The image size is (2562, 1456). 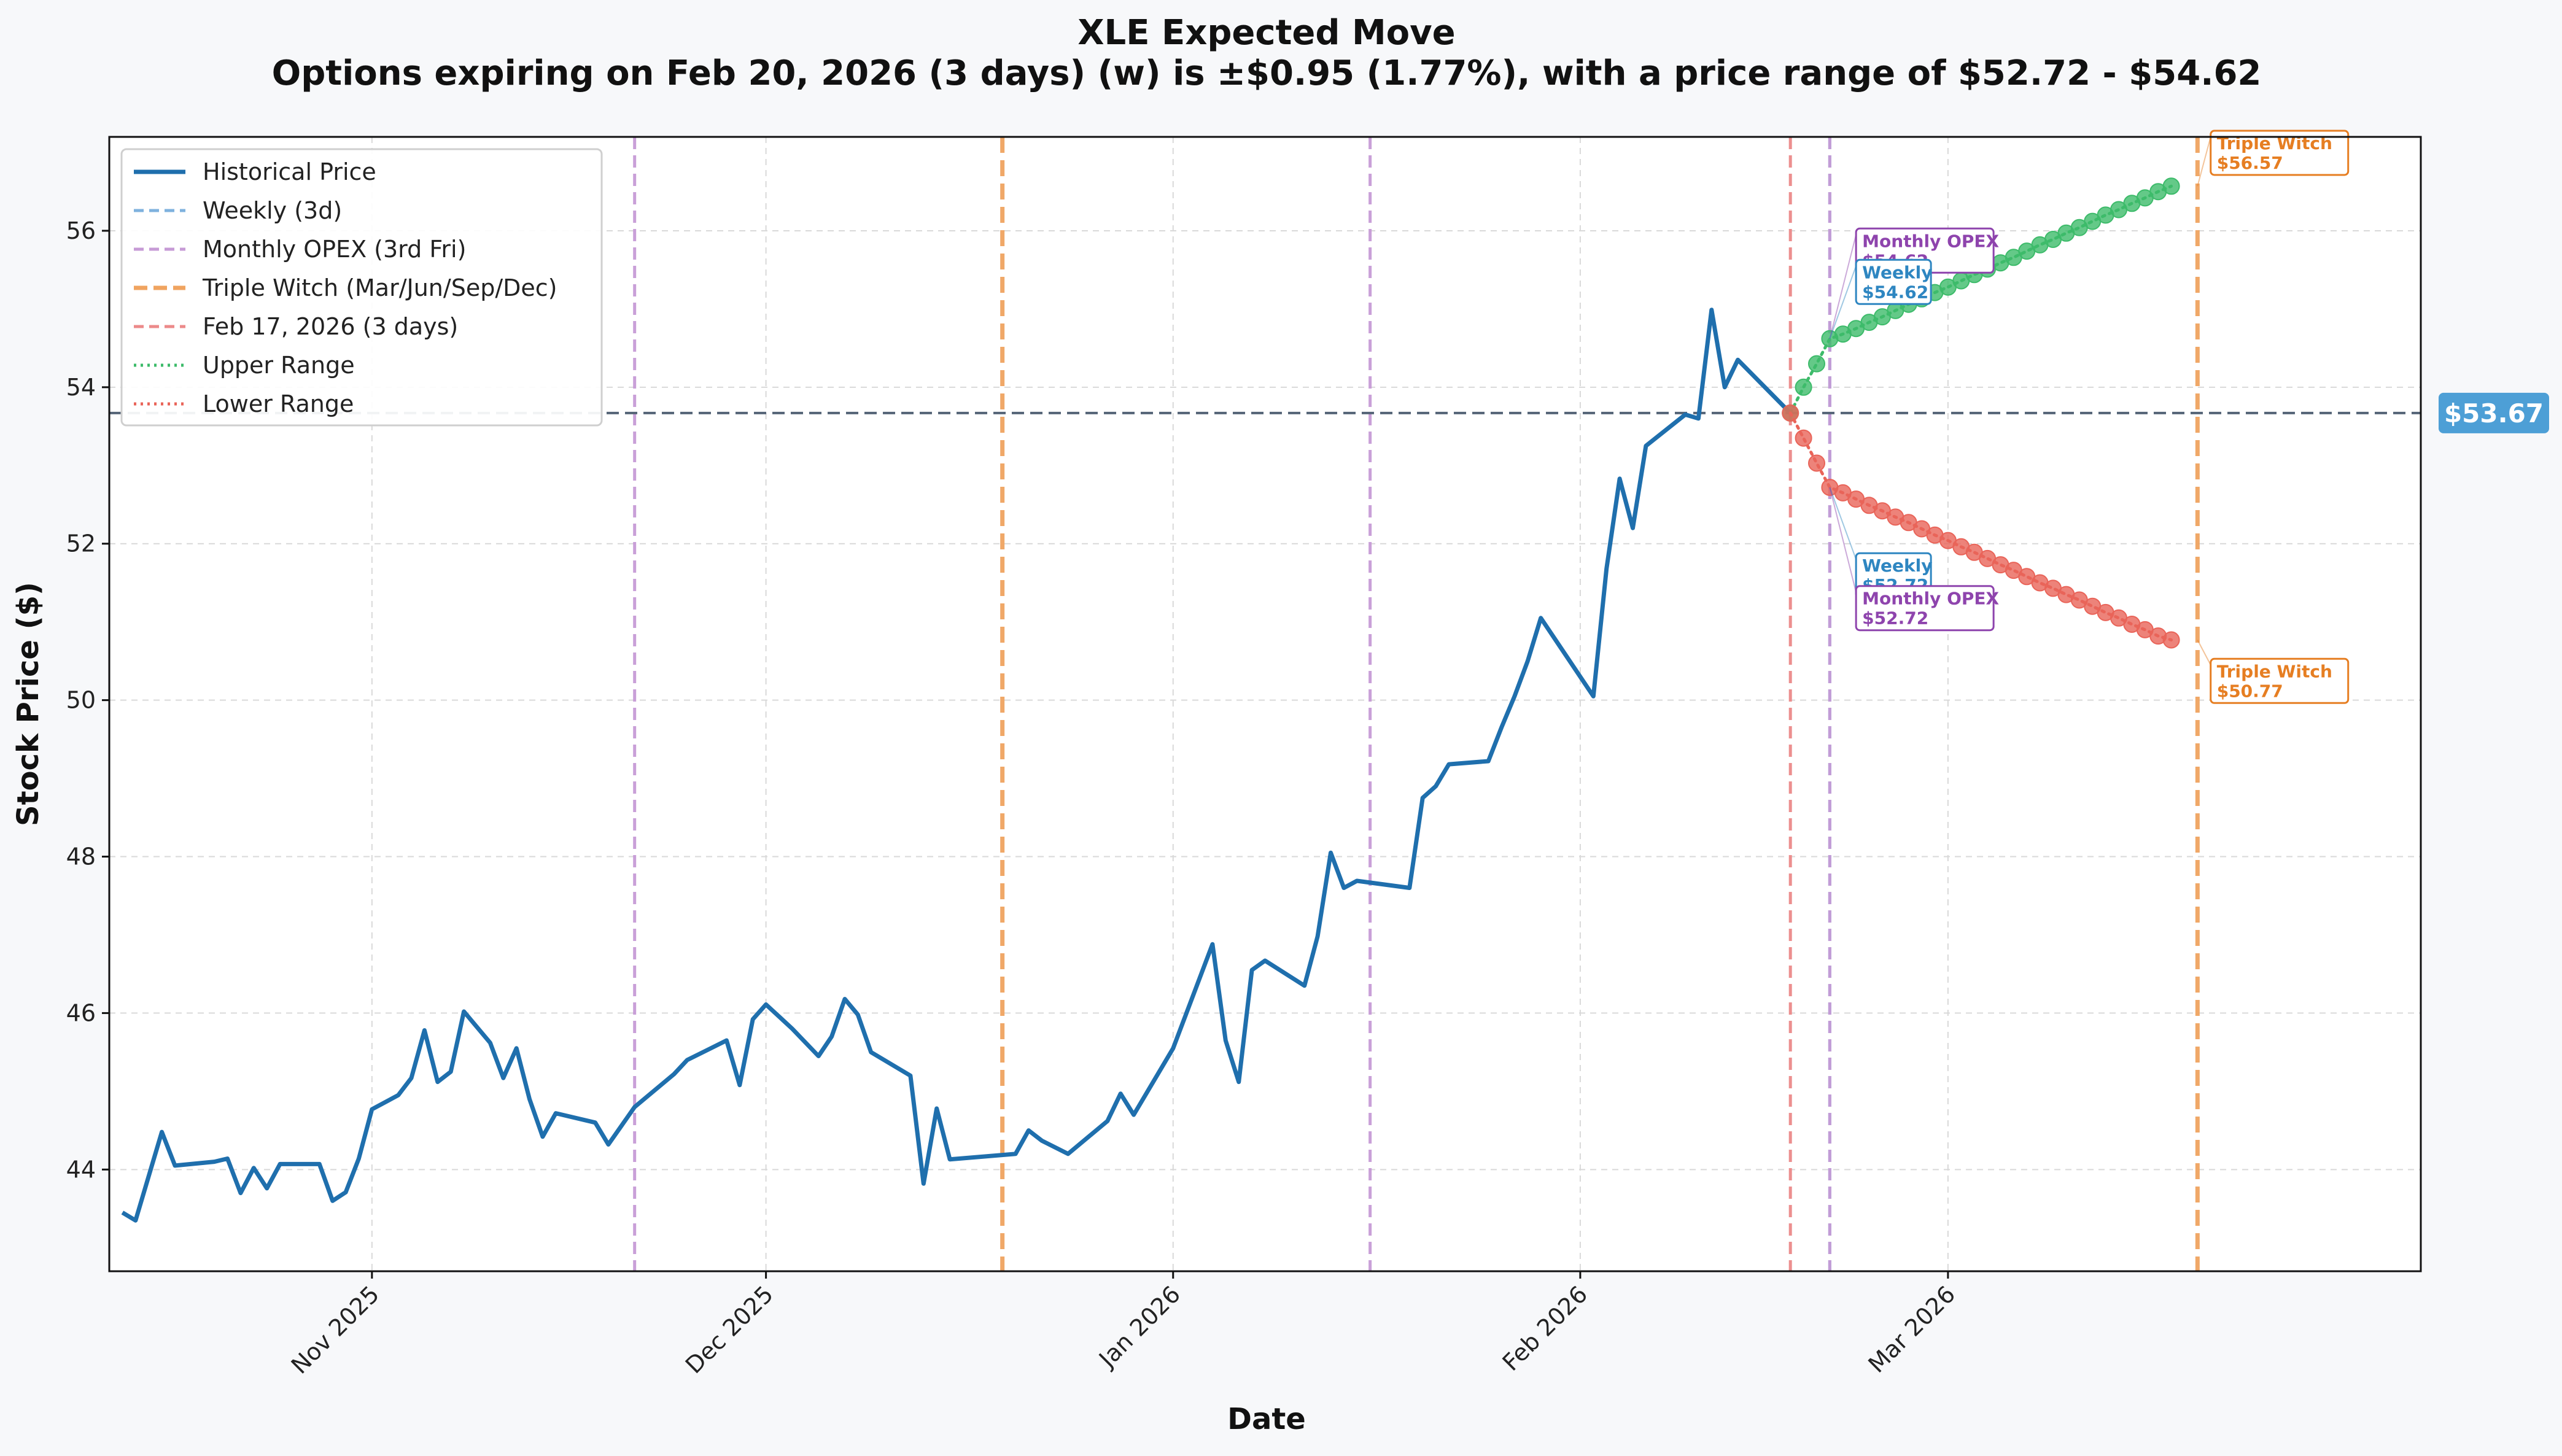 I want to click on y-axis-label: Stock Price ($), so click(x=28, y=704).